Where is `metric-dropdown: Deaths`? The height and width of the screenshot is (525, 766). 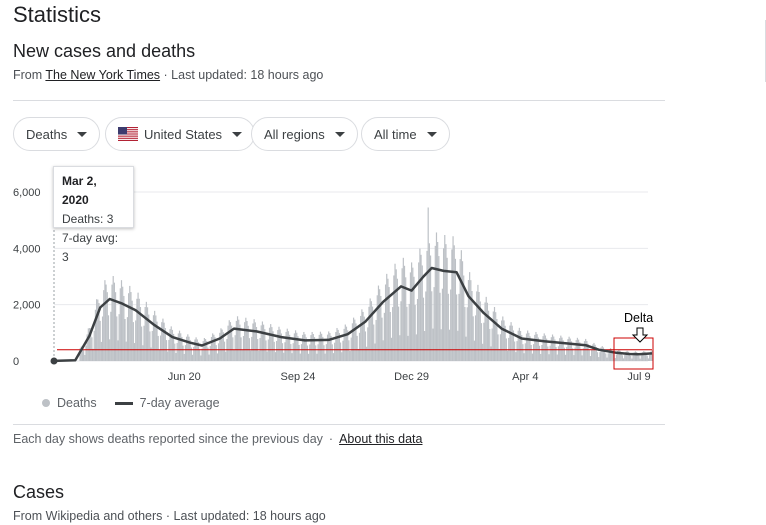 metric-dropdown: Deaths is located at coordinates (57, 134).